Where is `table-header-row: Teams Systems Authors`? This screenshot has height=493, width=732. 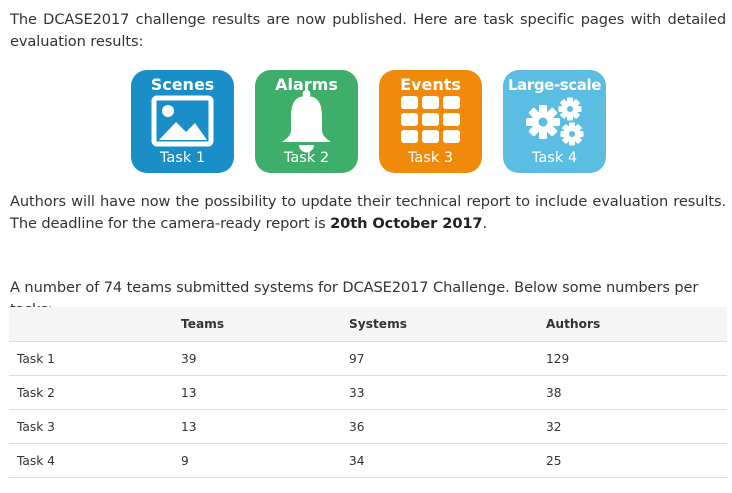
table-header-row: Teams Systems Authors is located at coordinates (368, 324).